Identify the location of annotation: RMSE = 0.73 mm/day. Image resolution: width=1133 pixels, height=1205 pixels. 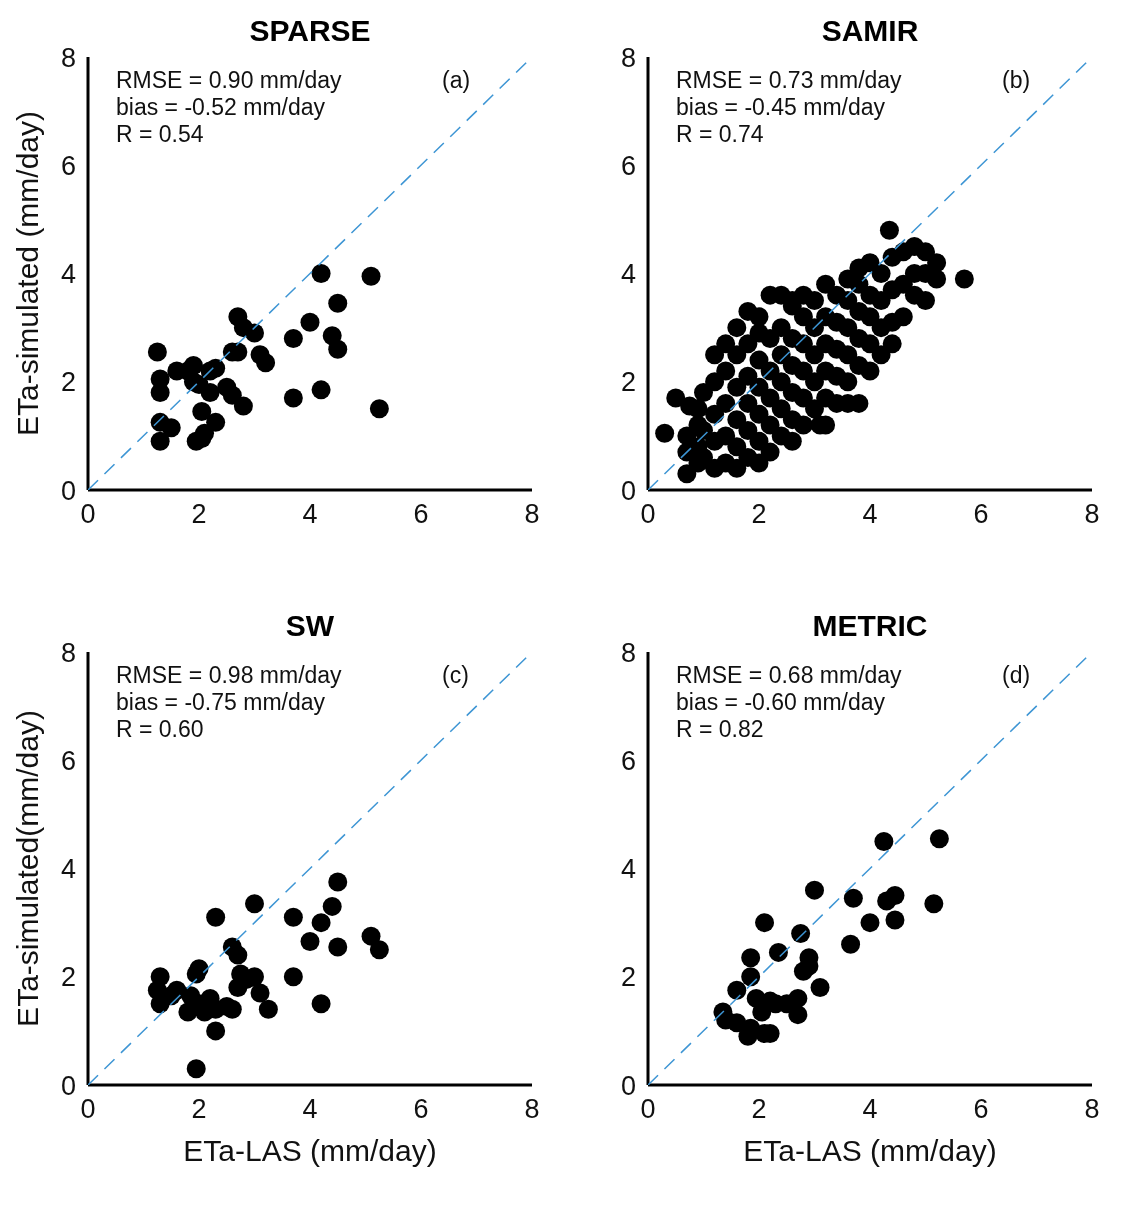
(789, 80).